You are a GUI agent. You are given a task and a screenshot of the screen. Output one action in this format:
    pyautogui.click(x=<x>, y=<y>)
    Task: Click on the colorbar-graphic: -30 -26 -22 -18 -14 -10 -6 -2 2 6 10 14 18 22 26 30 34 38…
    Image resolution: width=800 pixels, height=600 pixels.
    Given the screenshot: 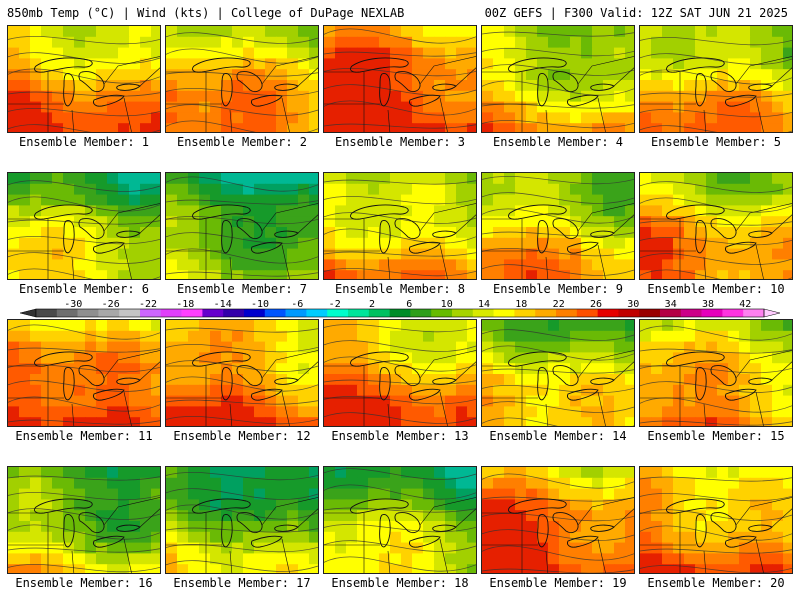 What is the action you would take?
    pyautogui.click(x=400, y=309)
    